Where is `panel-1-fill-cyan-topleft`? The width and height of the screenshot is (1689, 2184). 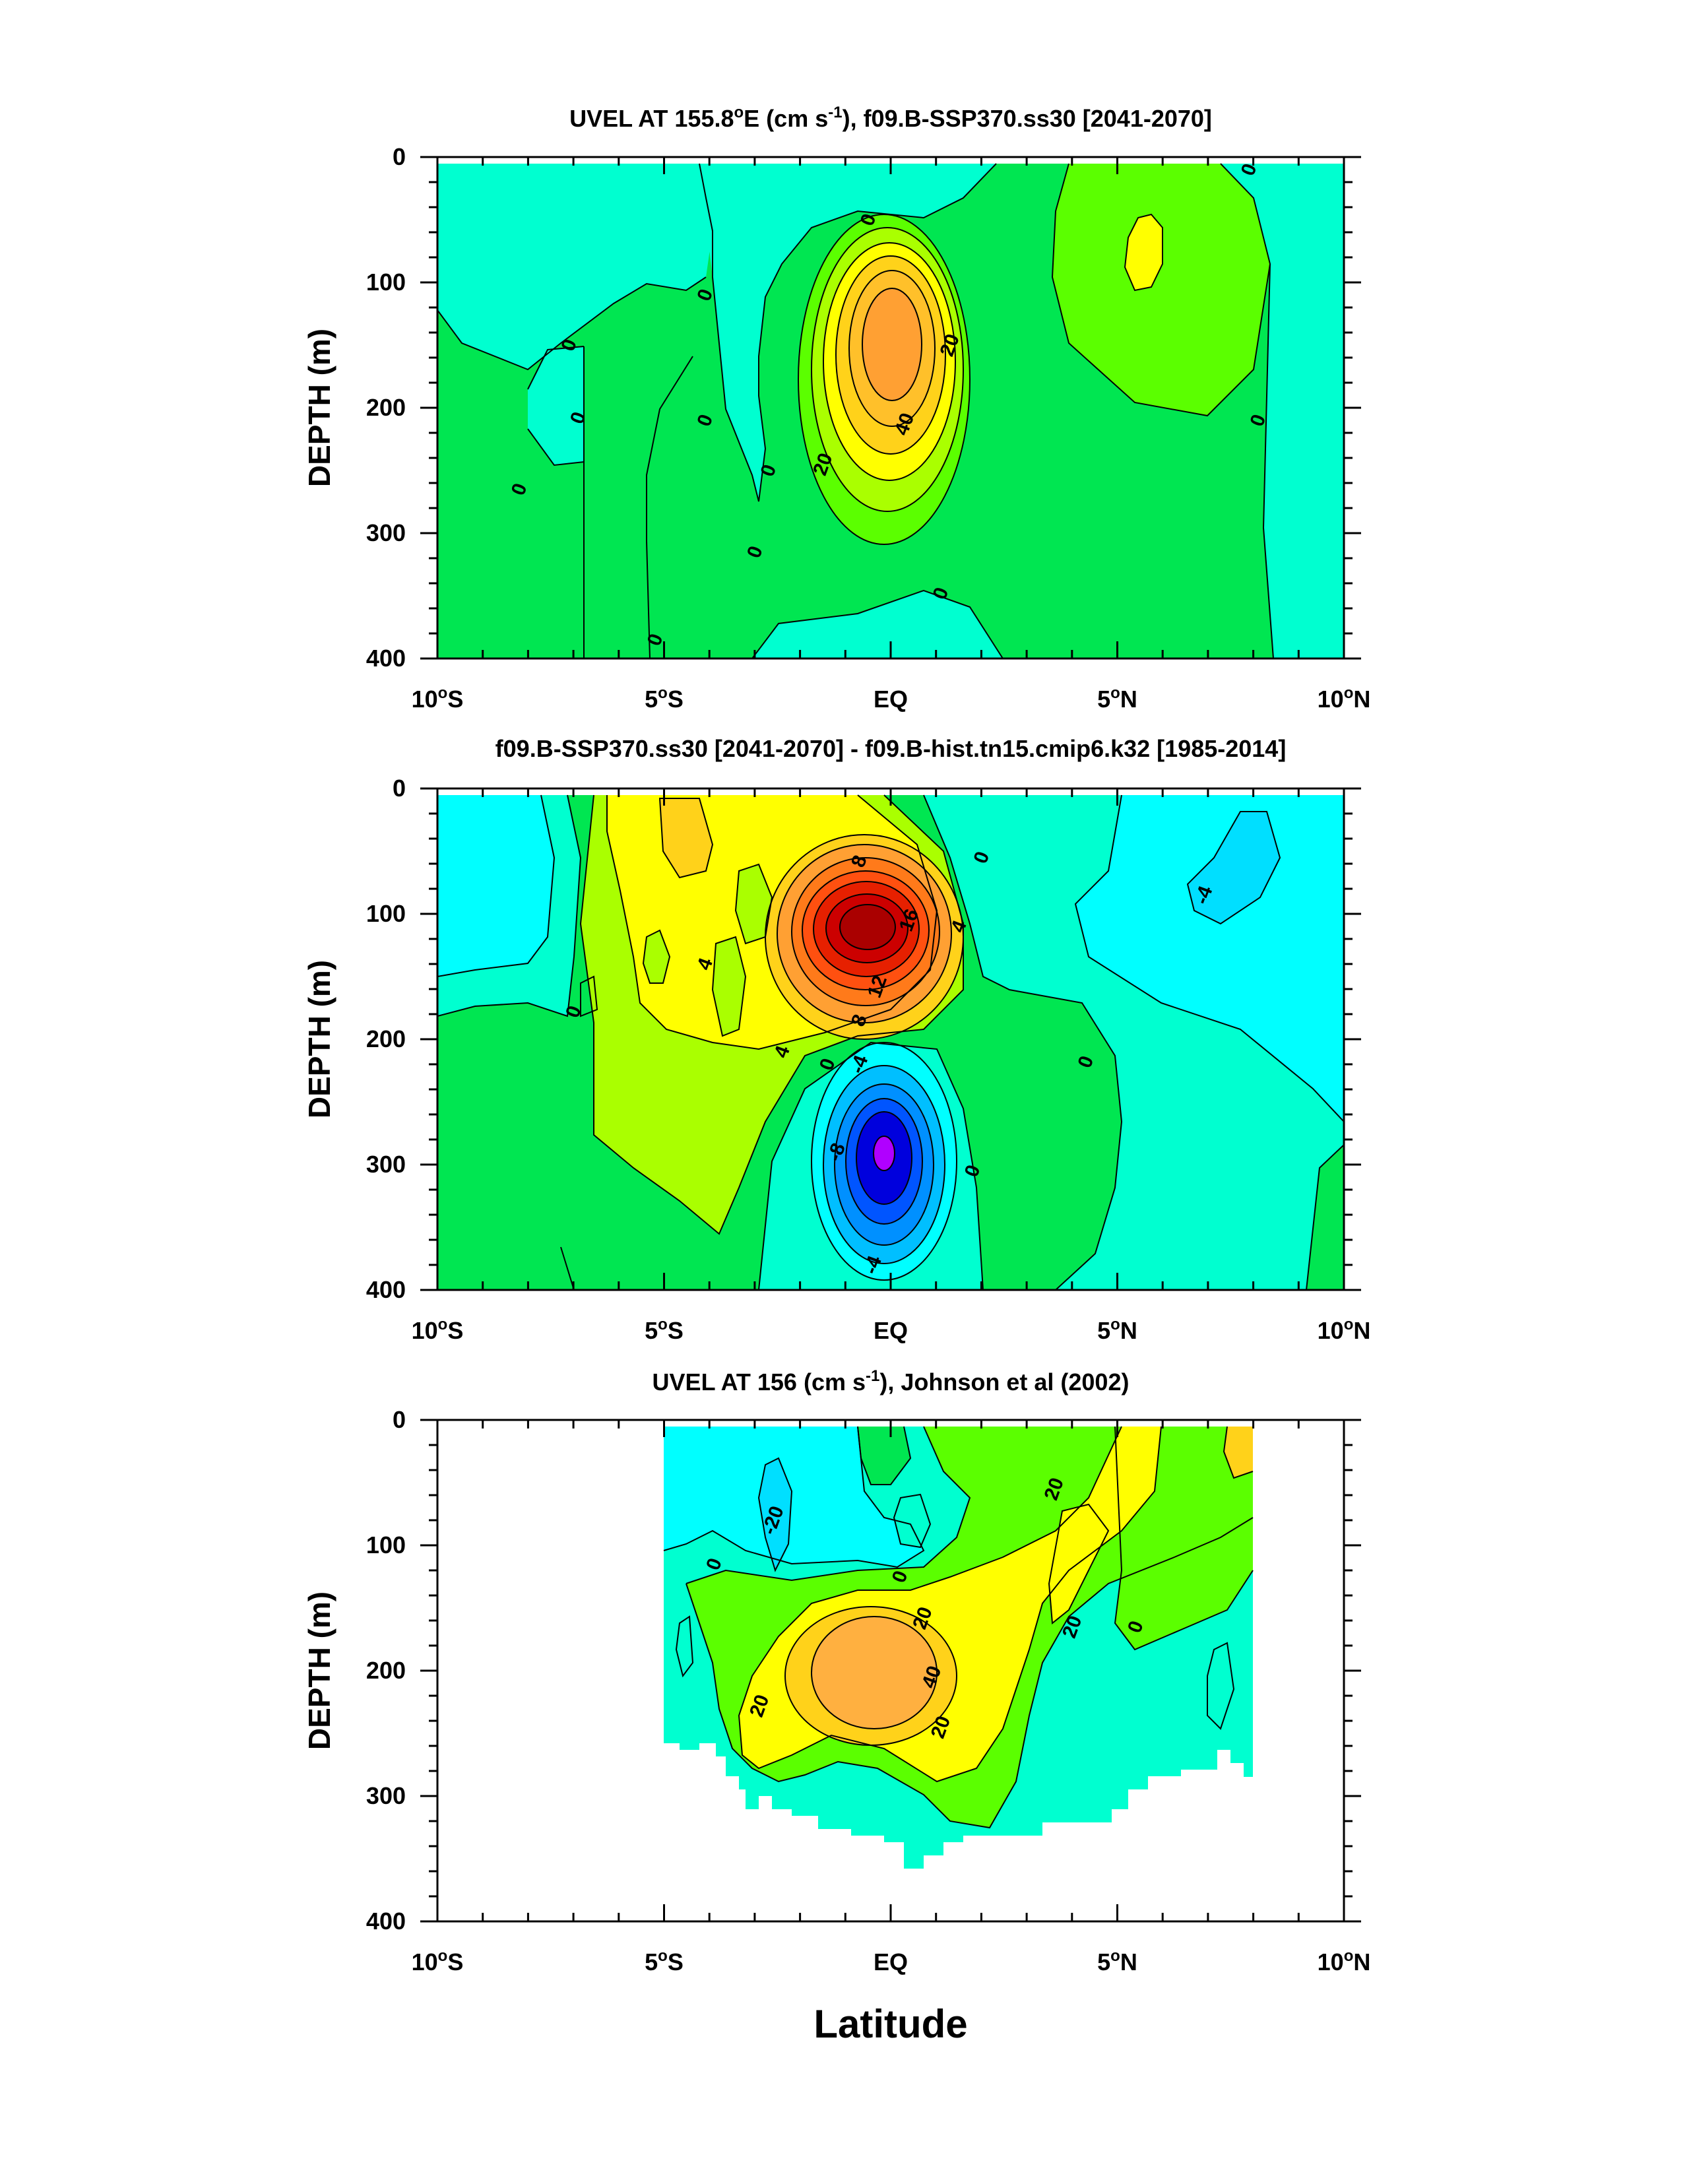 panel-1-fill-cyan-topleft is located at coordinates (575, 266).